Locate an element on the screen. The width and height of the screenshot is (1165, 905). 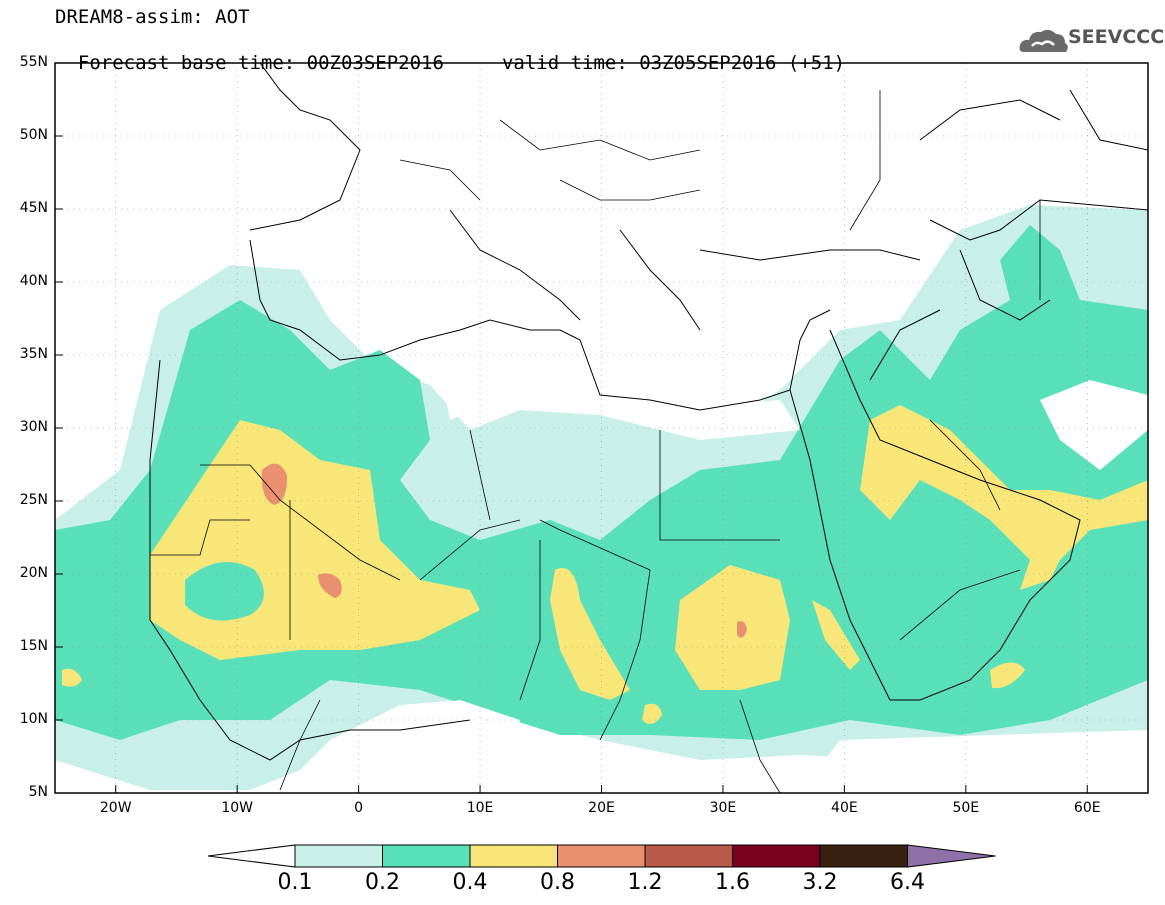
colorbar-label: 3.2 is located at coordinates (820, 882).